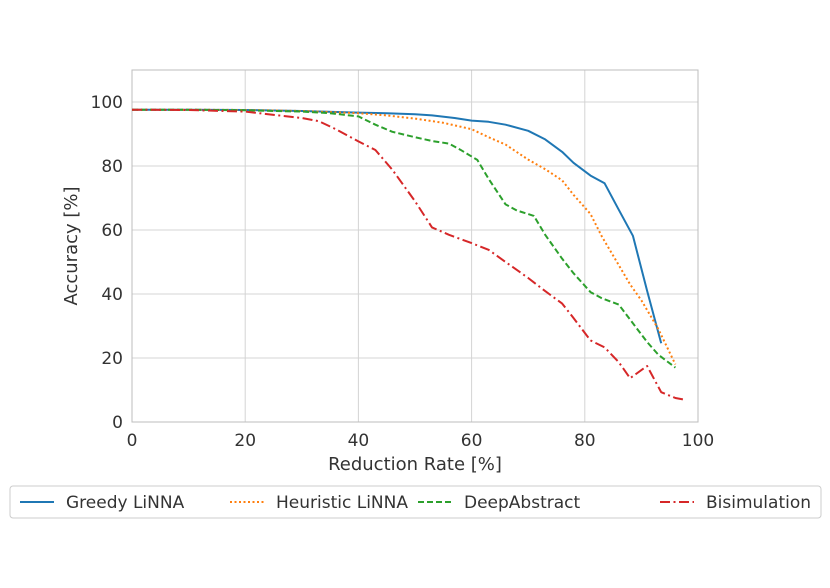 The width and height of the screenshot is (830, 588). I want to click on x-axis-title: Reduction Rate [%], so click(415, 464).